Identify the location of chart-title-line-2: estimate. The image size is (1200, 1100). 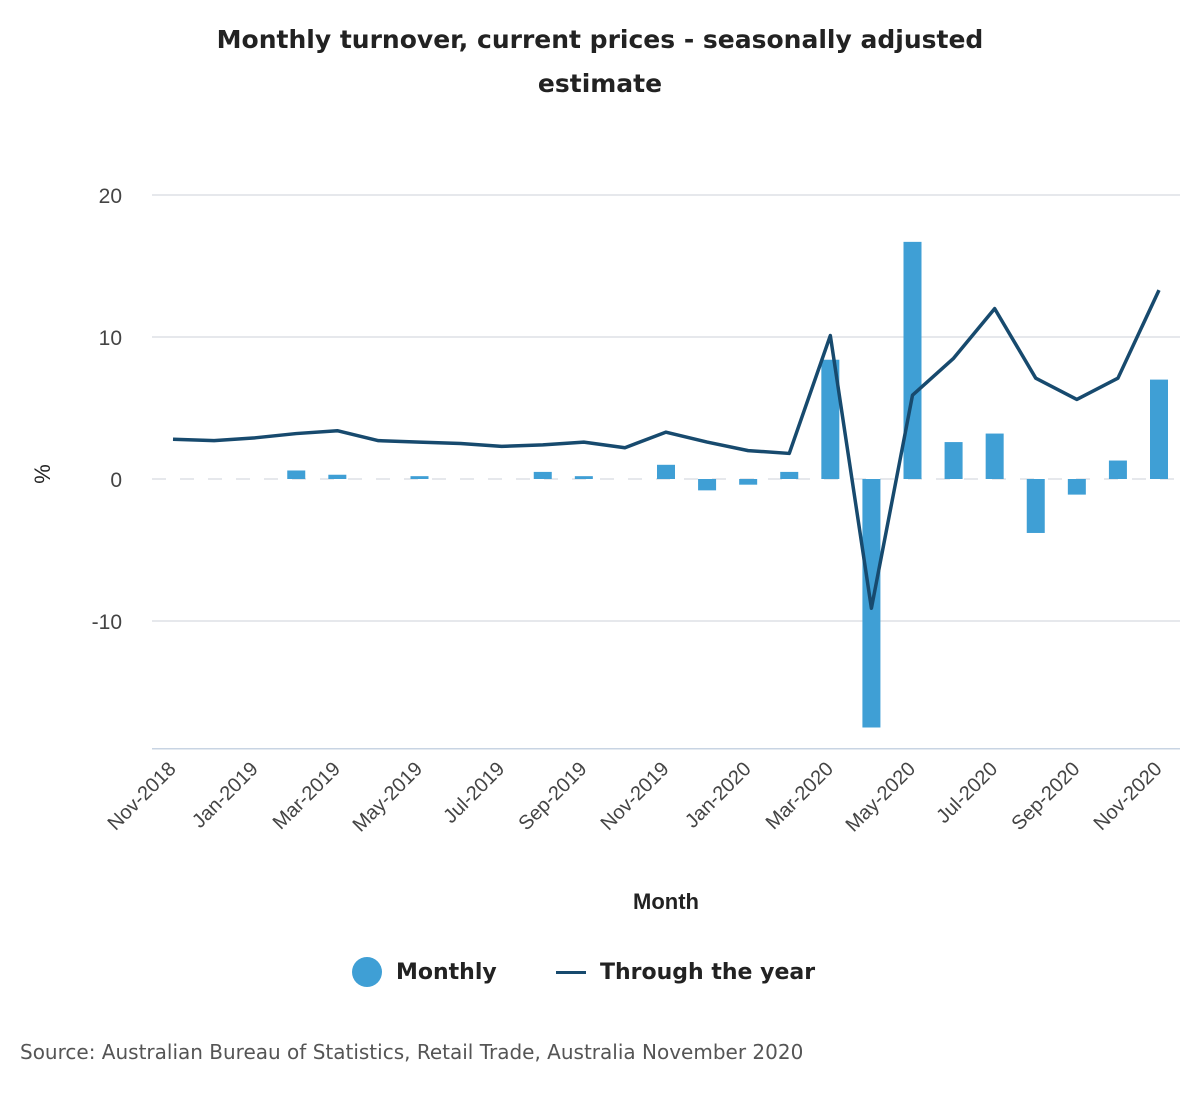
(600, 83).